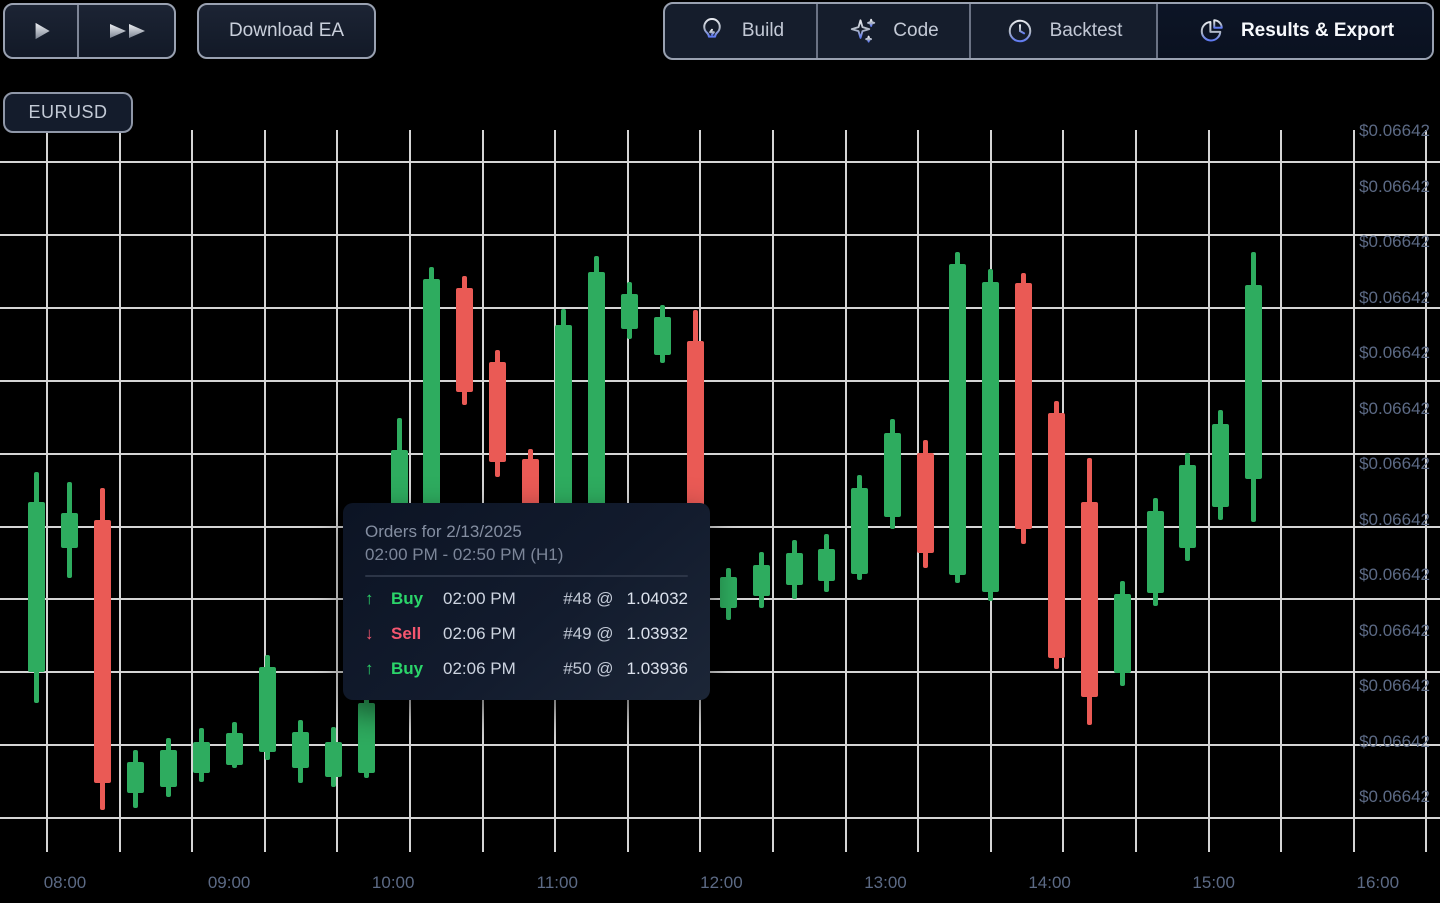  What do you see at coordinates (885, 882) in the screenshot?
I see `x-axis-label: 13:00` at bounding box center [885, 882].